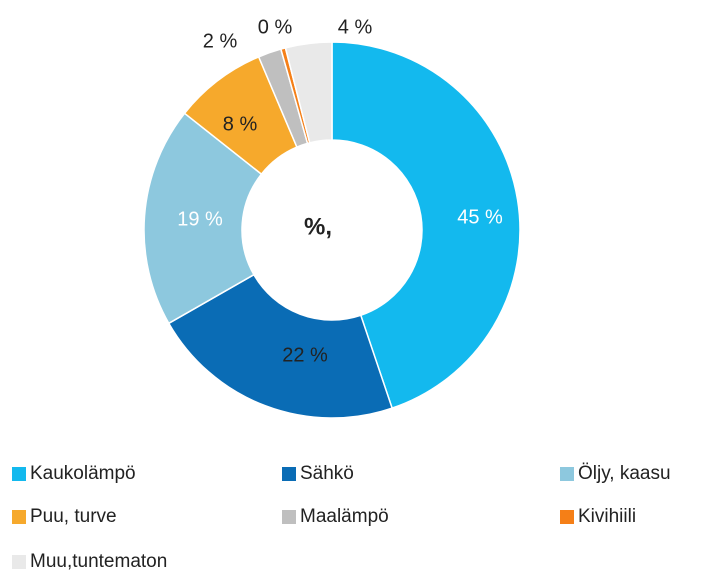 This screenshot has width=727, height=575. Describe the element at coordinates (220, 41) in the screenshot. I see `data-label: 2 %` at that location.